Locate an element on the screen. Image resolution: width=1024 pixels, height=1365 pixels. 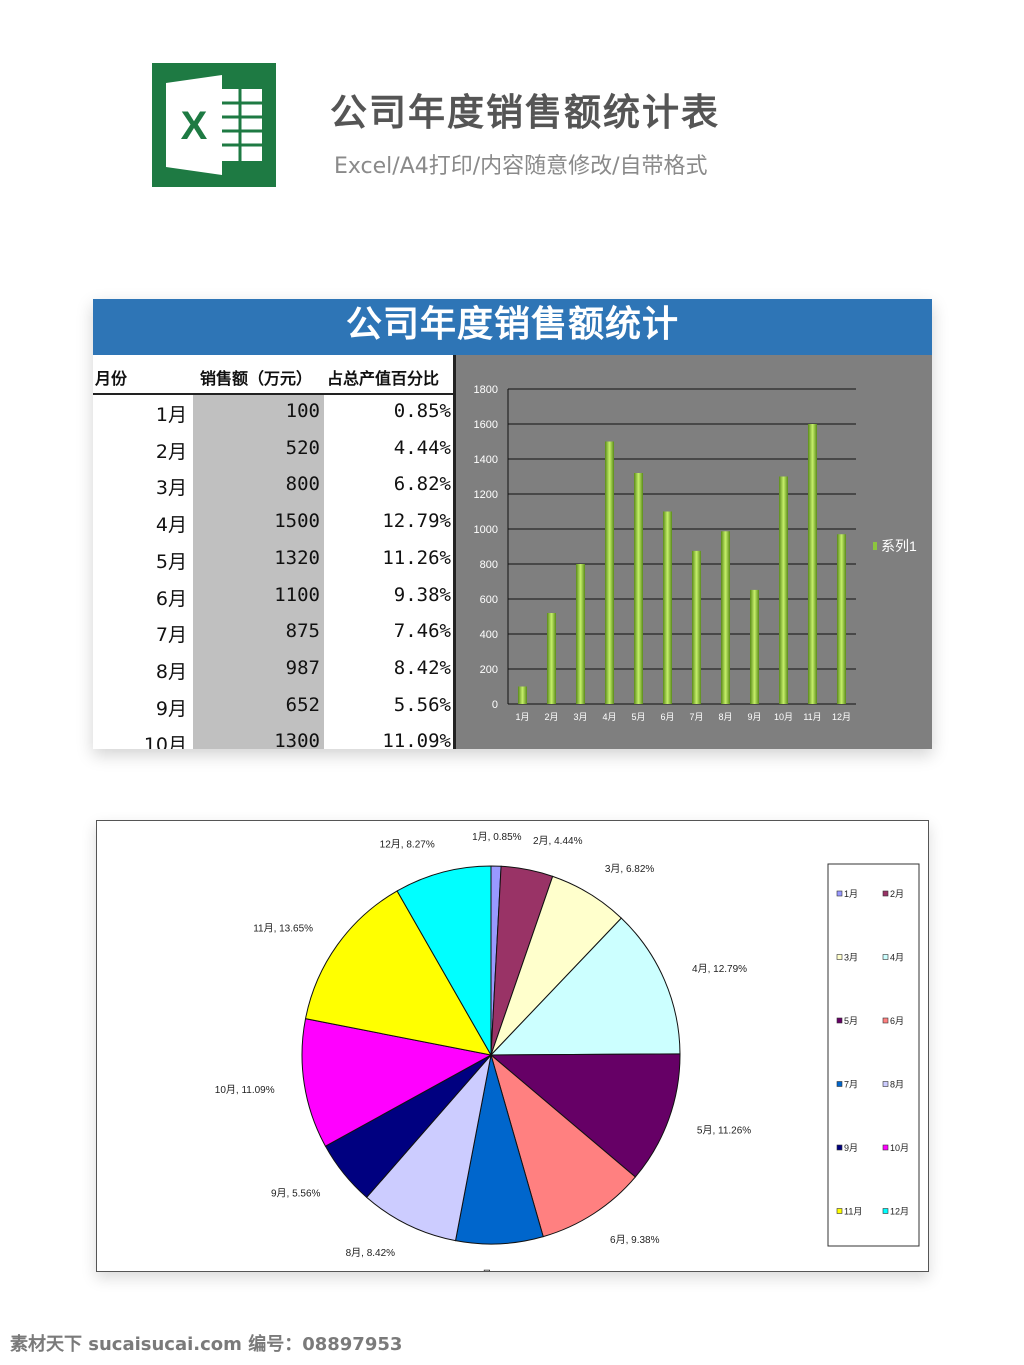
cell-percent: 8.42% is located at coordinates (422, 667).